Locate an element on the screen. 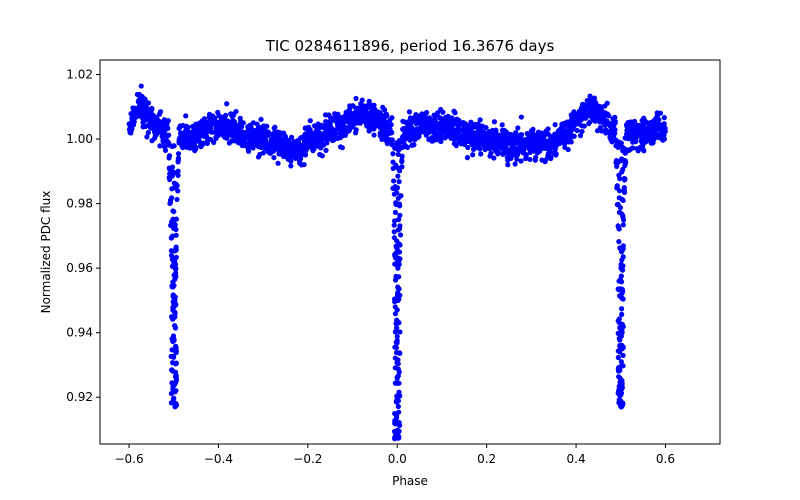 The image size is (800, 500). x-axis-label: Phase is located at coordinates (410, 481).